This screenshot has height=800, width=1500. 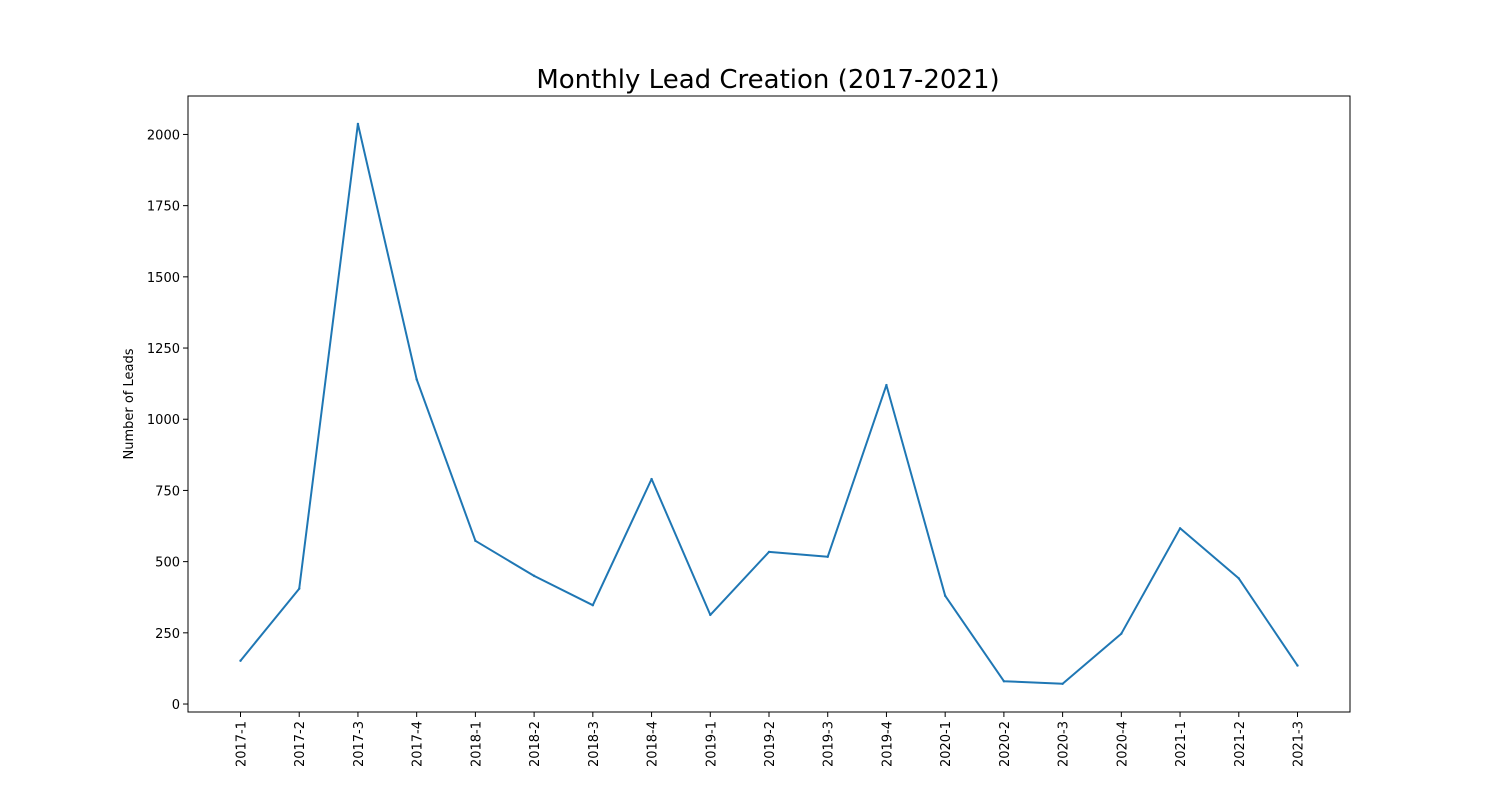 What do you see at coordinates (887, 744) in the screenshot?
I see `x-tick-label: 2019-4` at bounding box center [887, 744].